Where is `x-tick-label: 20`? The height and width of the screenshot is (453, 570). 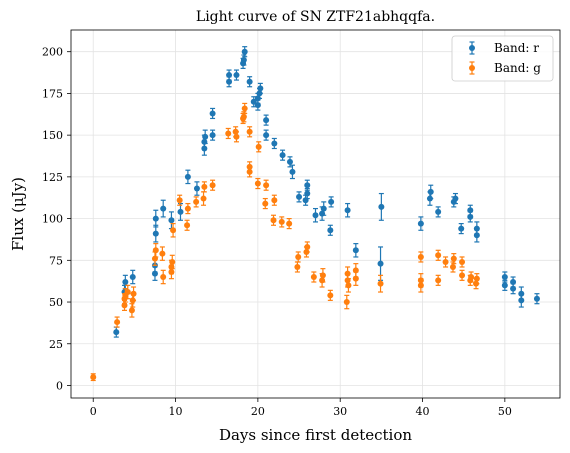
x-tick-label: 20 is located at coordinates (258, 411).